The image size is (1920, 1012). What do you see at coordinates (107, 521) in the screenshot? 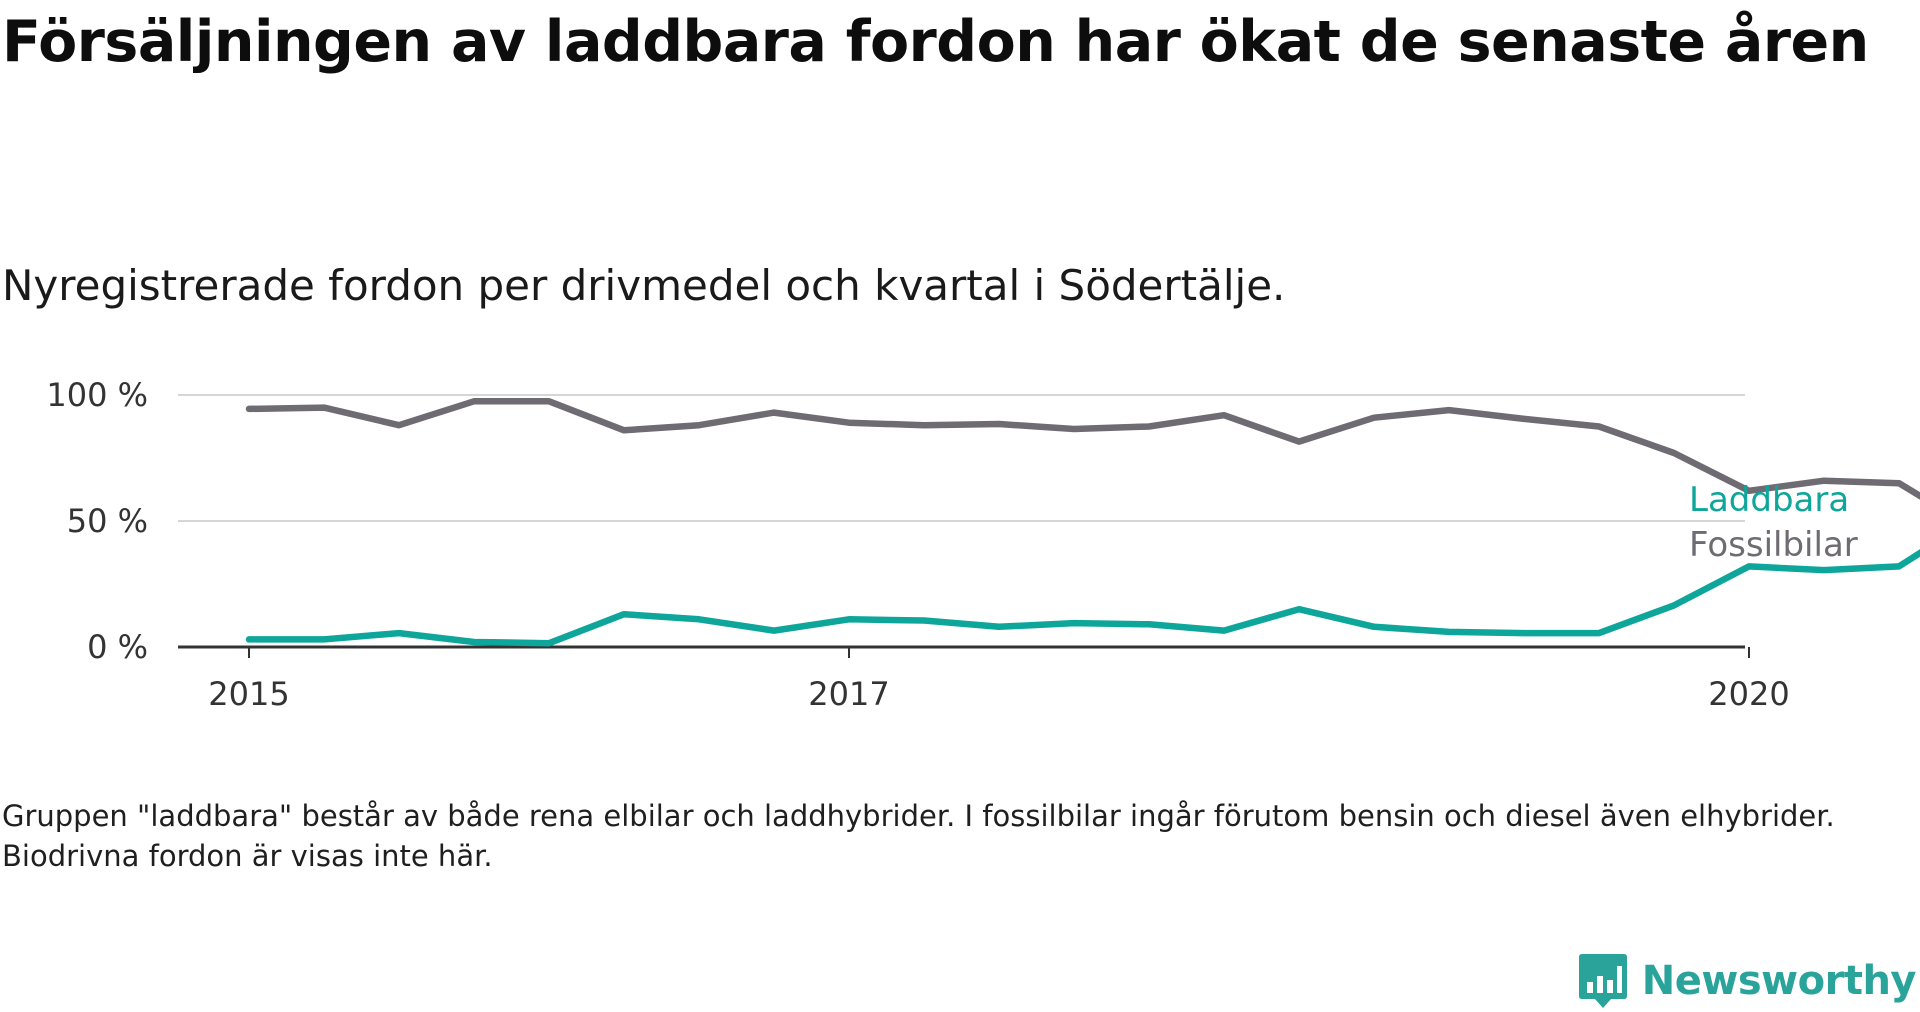
I see `y-tick-label: 50 %` at bounding box center [107, 521].